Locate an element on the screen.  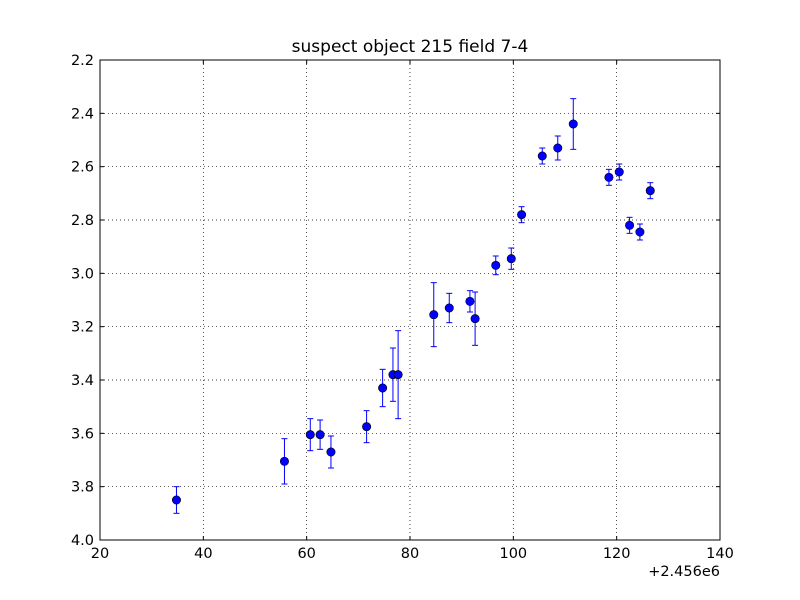
y-tick-label: 3.4 is located at coordinates (82, 381).